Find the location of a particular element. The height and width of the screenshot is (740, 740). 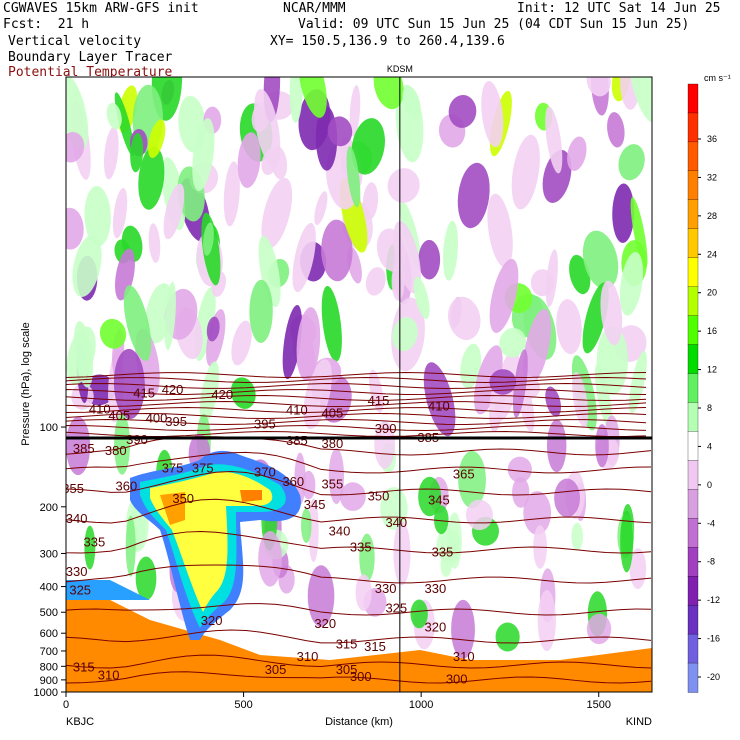

theta-label: 360 is located at coordinates (127, 485).